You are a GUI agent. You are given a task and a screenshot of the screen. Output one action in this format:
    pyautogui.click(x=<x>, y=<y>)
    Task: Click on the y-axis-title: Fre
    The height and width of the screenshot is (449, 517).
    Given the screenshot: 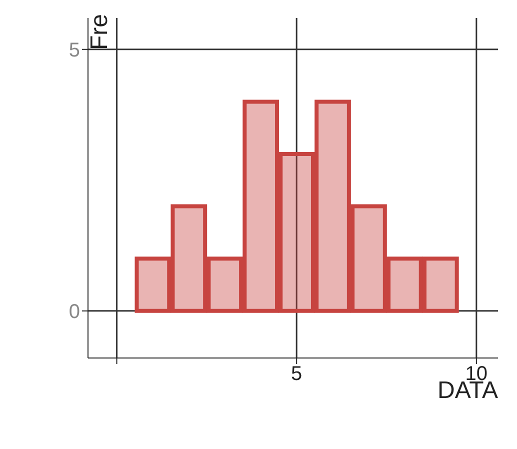 What is the action you would take?
    pyautogui.click(x=100, y=32)
    